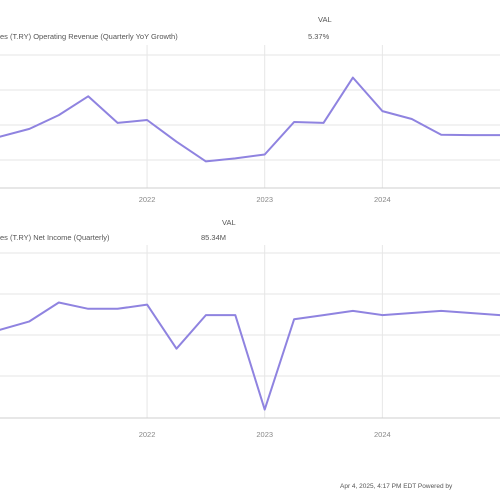 The image size is (500, 500). What do you see at coordinates (396, 486) in the screenshot?
I see `footer-timestamp: Apr 4, 2025, 4:17 PM EDT Powered by` at bounding box center [396, 486].